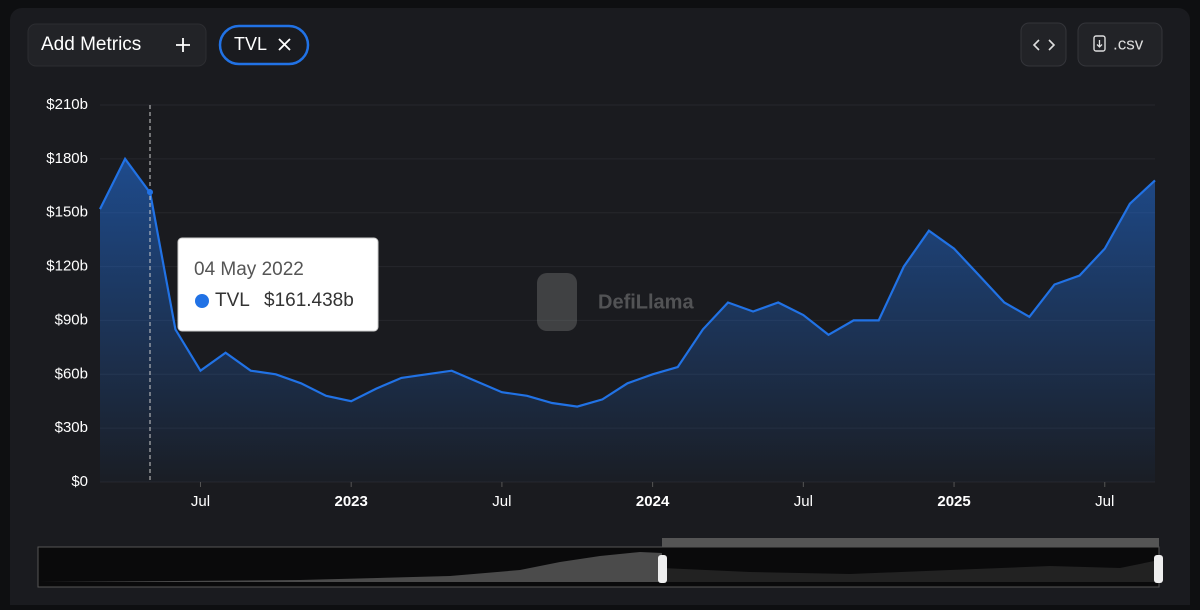  I want to click on watermark: DefiLlama, so click(615, 302).